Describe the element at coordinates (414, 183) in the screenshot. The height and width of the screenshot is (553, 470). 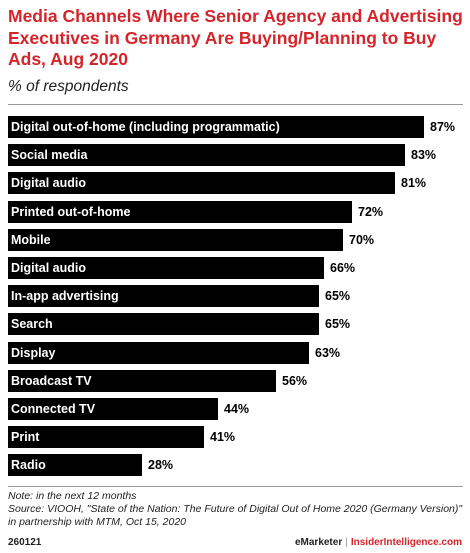
I see `bar-value-label: 81%` at that location.